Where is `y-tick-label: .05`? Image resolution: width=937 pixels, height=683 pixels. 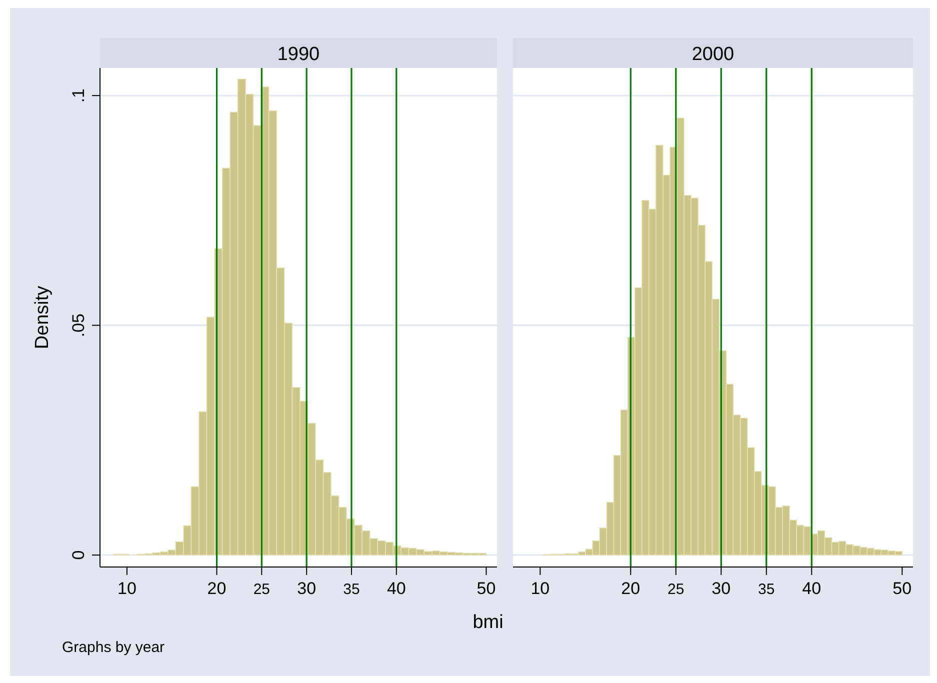
y-tick-label: .05 is located at coordinates (78, 325).